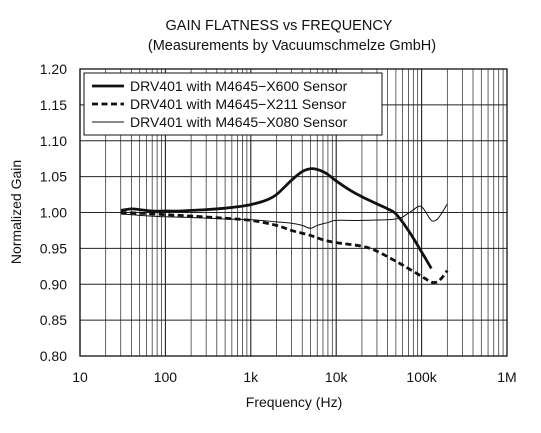  I want to click on y-tick-label: 1.05, so click(53, 177).